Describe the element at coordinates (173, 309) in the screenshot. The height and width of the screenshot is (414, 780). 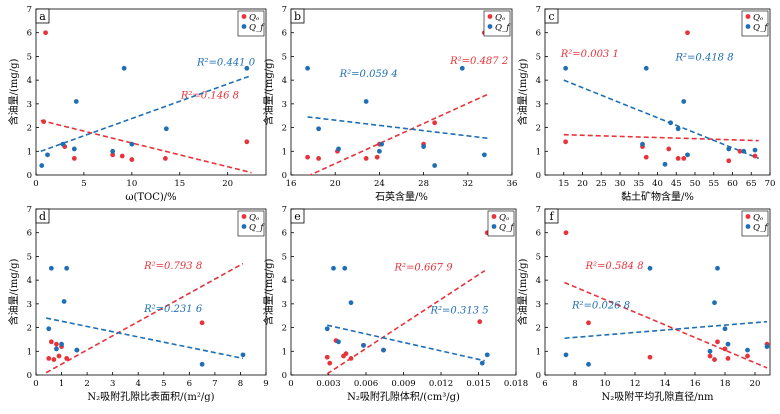
I see `r2-label-qf: R²=0.231 6` at that location.